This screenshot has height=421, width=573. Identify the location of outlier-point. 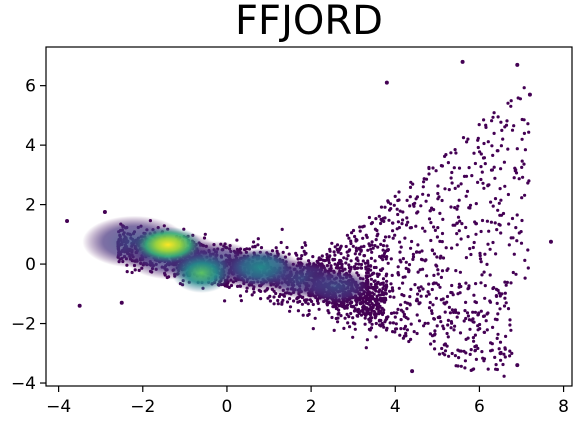
(517, 365).